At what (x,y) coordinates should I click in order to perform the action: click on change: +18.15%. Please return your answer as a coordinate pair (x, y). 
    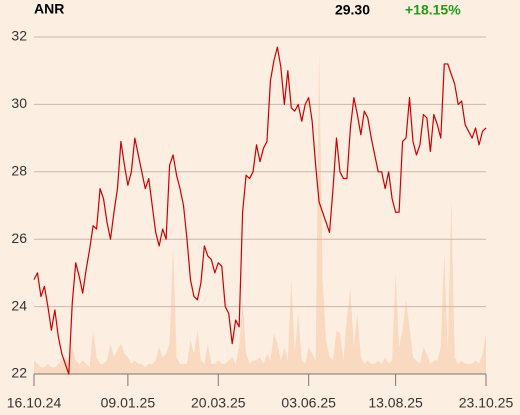
    Looking at the image, I should click on (433, 10).